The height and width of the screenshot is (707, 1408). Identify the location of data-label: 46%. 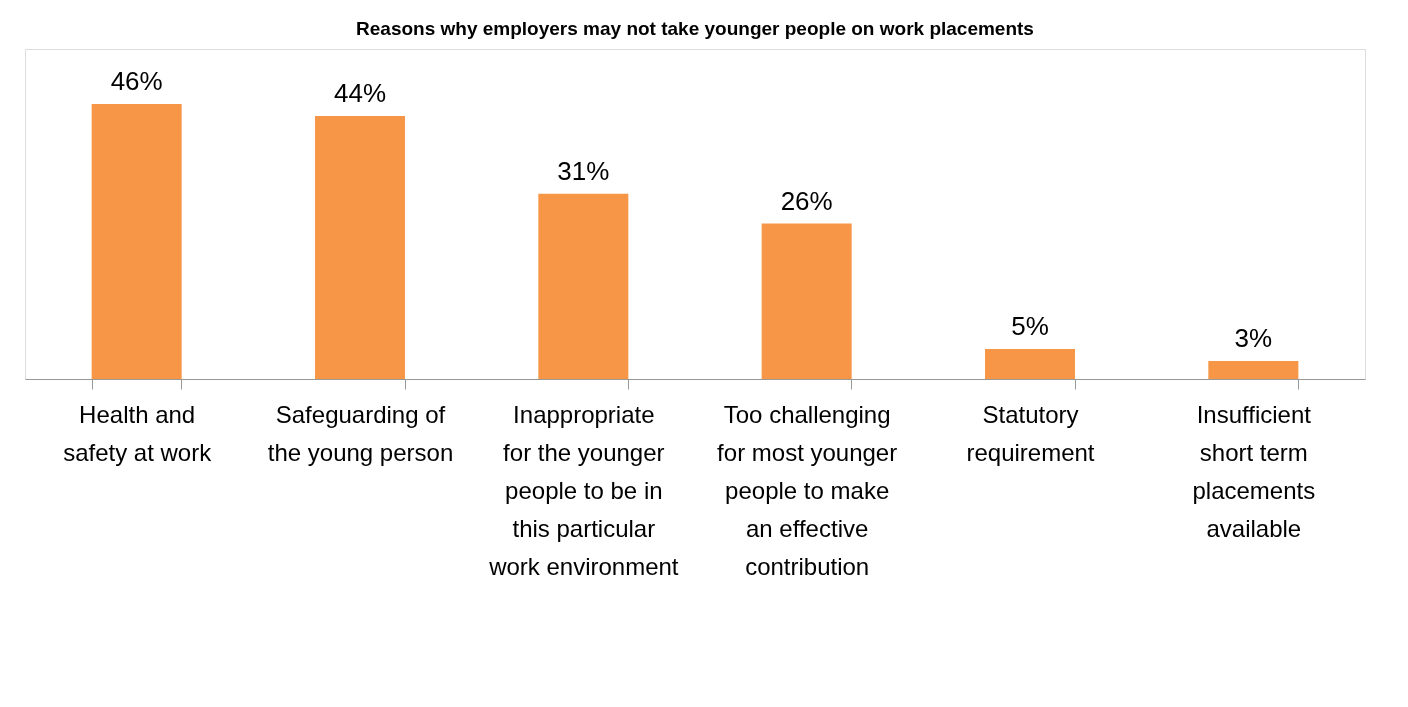
(136, 81).